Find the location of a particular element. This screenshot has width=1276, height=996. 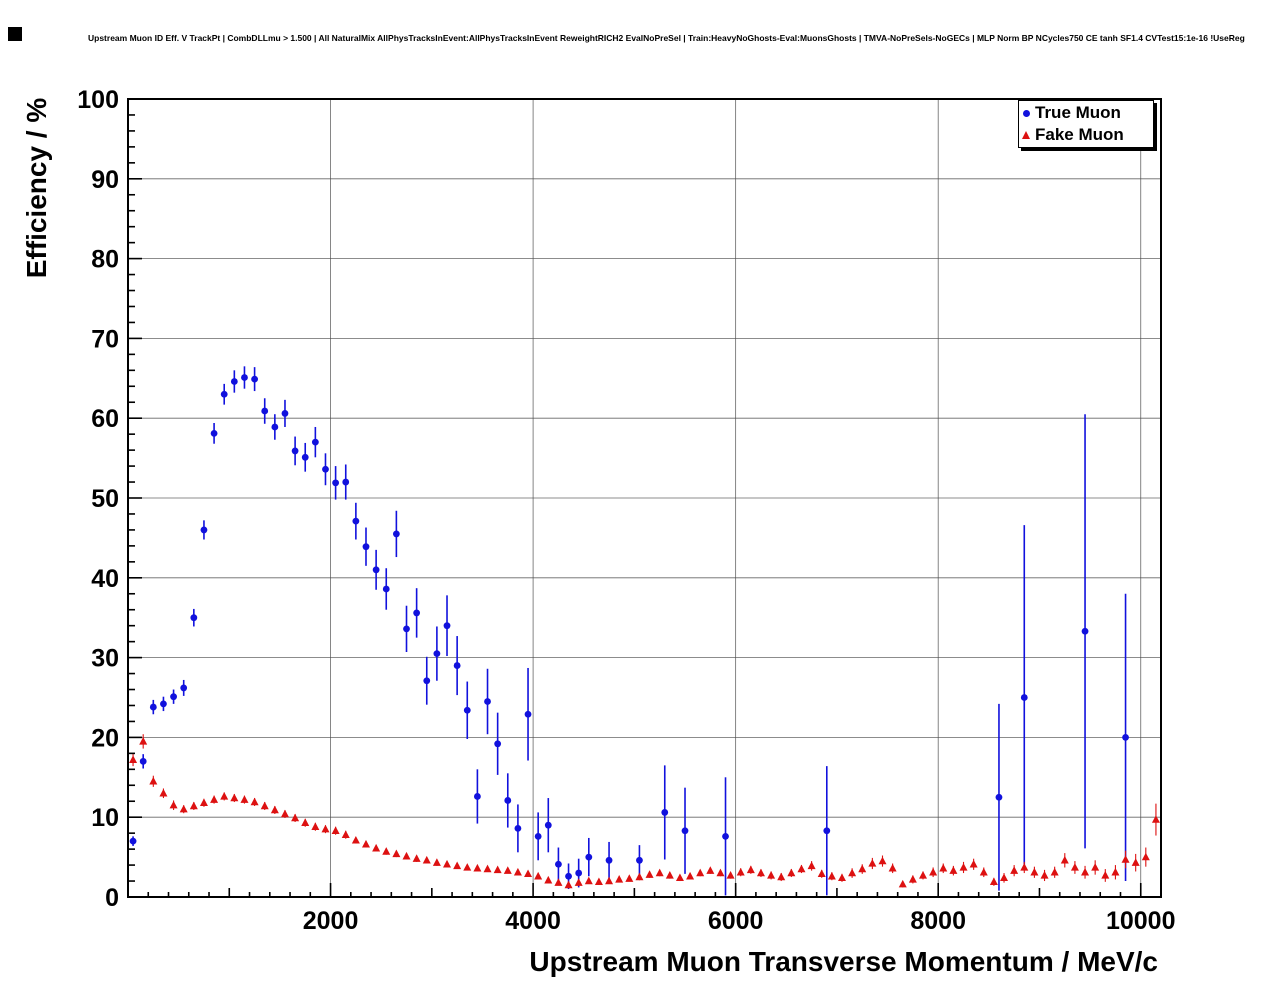

svg-text: 60 is located at coordinates (105, 419).